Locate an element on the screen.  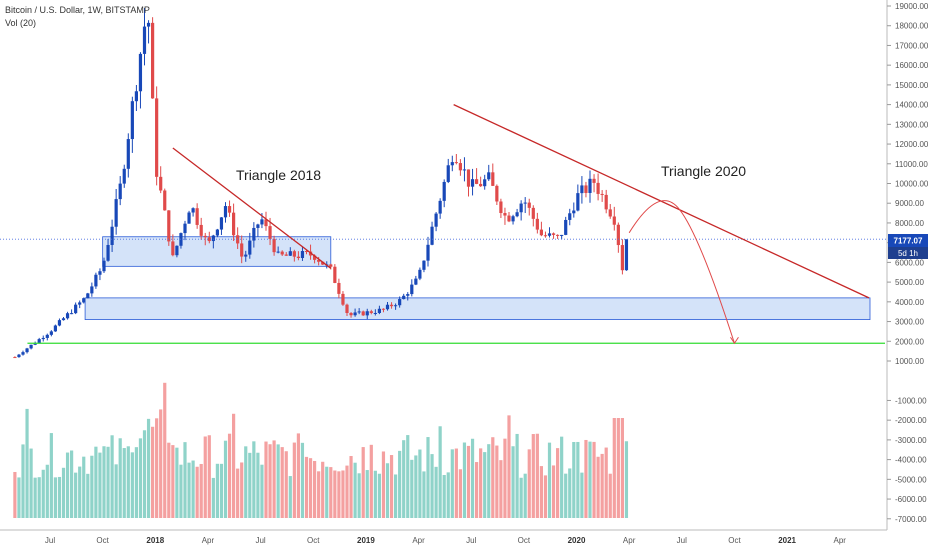
y-tick-label: 11000.00 is located at coordinates (911, 164).